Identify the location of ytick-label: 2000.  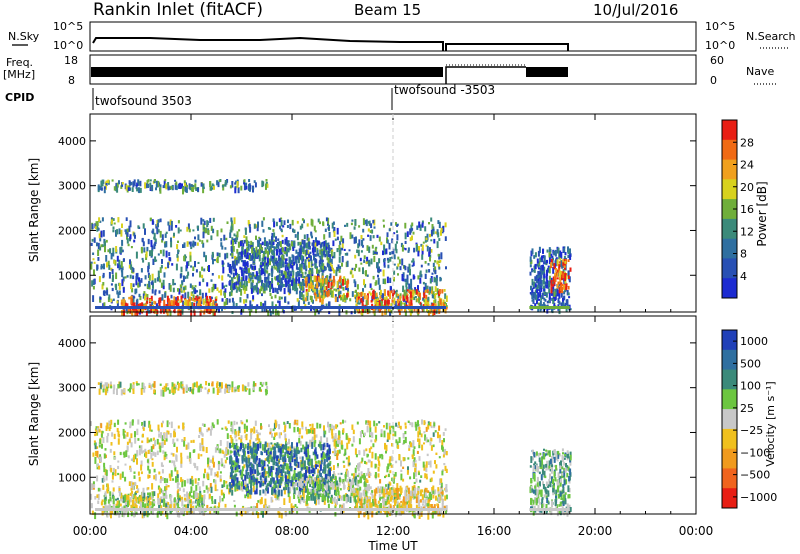
(72, 230).